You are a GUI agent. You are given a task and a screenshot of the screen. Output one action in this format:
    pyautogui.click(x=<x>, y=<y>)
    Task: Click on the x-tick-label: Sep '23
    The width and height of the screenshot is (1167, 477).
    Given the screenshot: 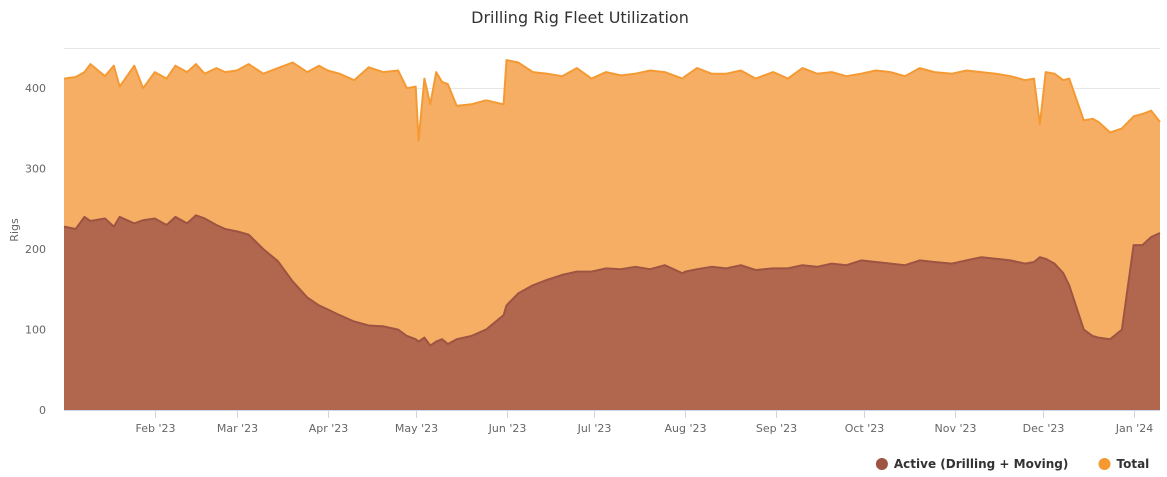 What is the action you would take?
    pyautogui.click(x=776, y=428)
    